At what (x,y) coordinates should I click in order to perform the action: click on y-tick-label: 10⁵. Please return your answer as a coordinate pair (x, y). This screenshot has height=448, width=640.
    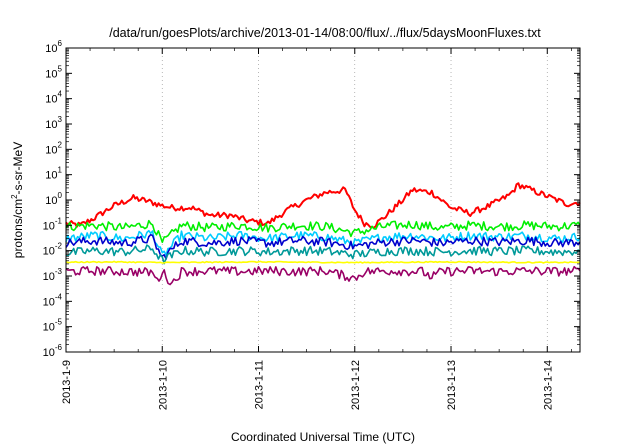
    Looking at the image, I should click on (53, 72).